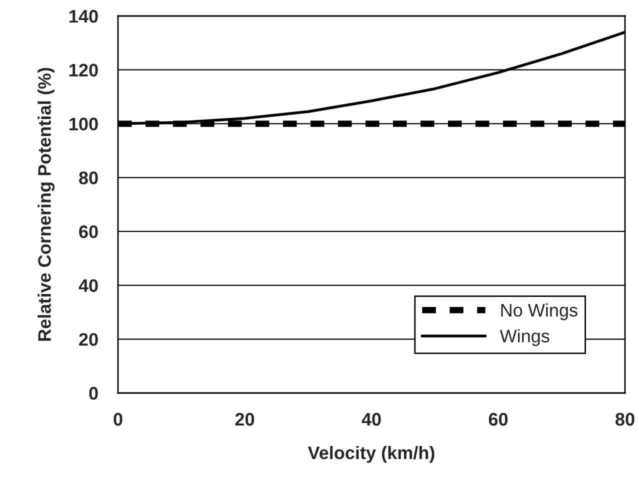 The width and height of the screenshot is (639, 487). I want to click on y-tick-label: 0, so click(93, 393).